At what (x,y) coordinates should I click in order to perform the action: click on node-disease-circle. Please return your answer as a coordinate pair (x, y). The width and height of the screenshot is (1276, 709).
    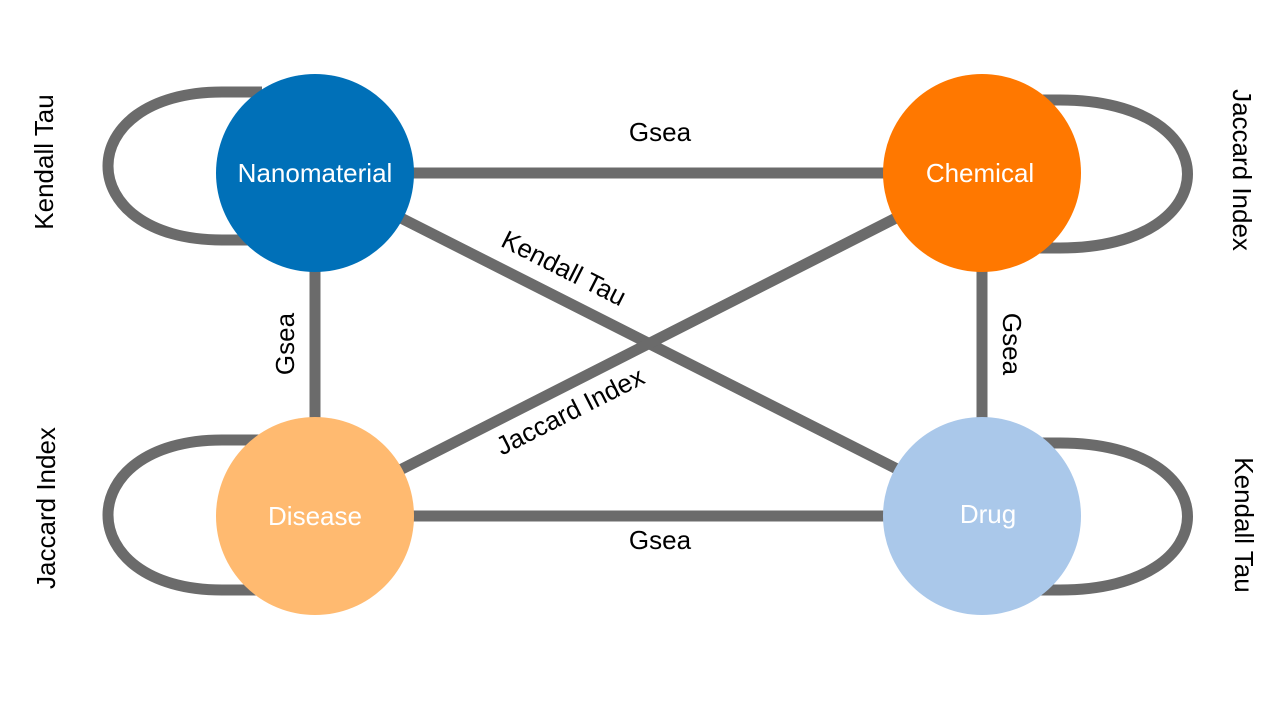
    Looking at the image, I should click on (315, 516).